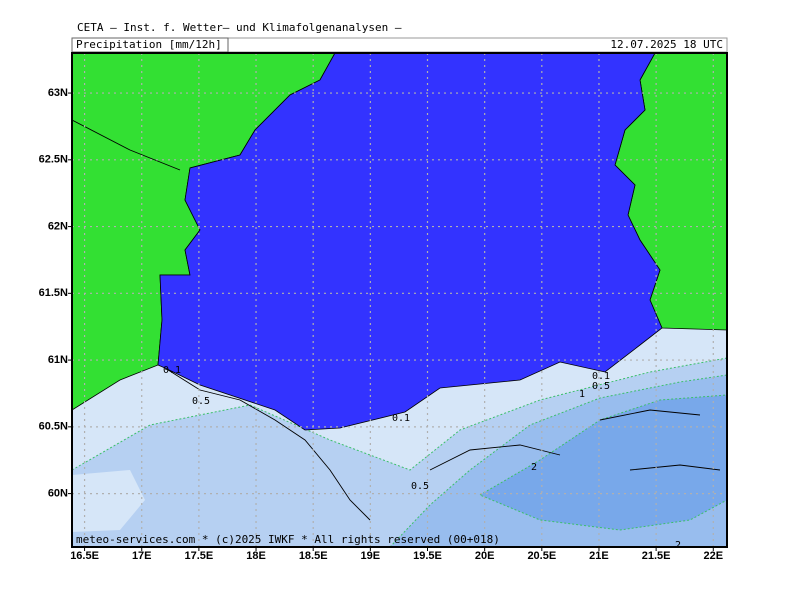 The height and width of the screenshot is (600, 800). I want to click on lat-tick-label: 61.5N, so click(53, 293).